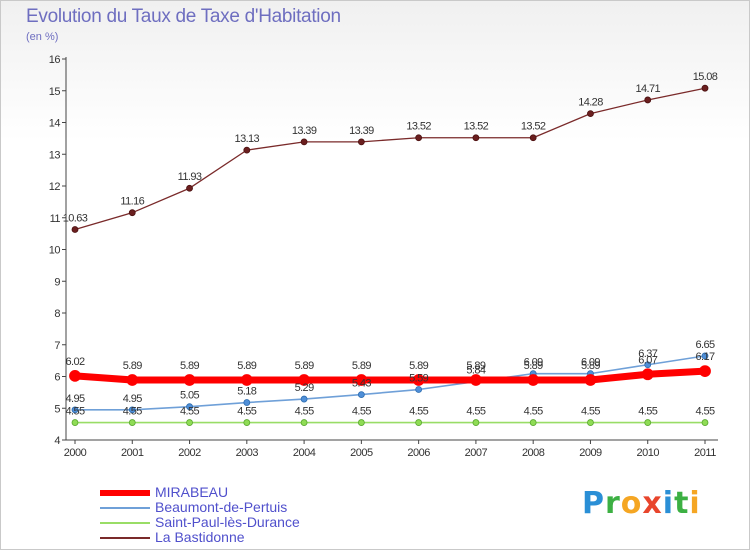 The width and height of the screenshot is (750, 550). I want to click on chart-subtitle: (en %), so click(42, 37).